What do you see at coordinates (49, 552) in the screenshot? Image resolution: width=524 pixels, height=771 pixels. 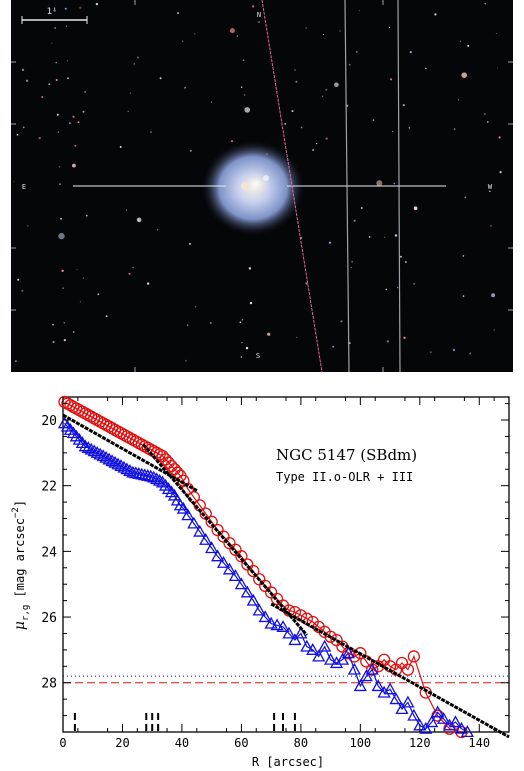 I see `y-tick-label: 24` at bounding box center [49, 552].